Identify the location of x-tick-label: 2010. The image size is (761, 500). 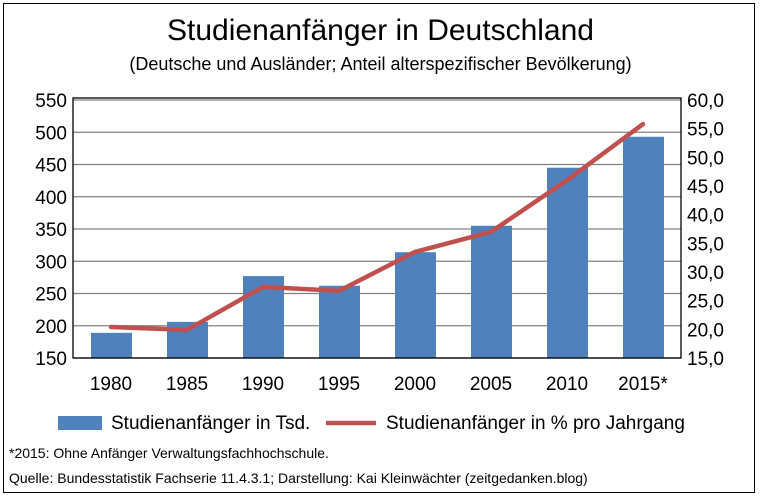
(567, 384).